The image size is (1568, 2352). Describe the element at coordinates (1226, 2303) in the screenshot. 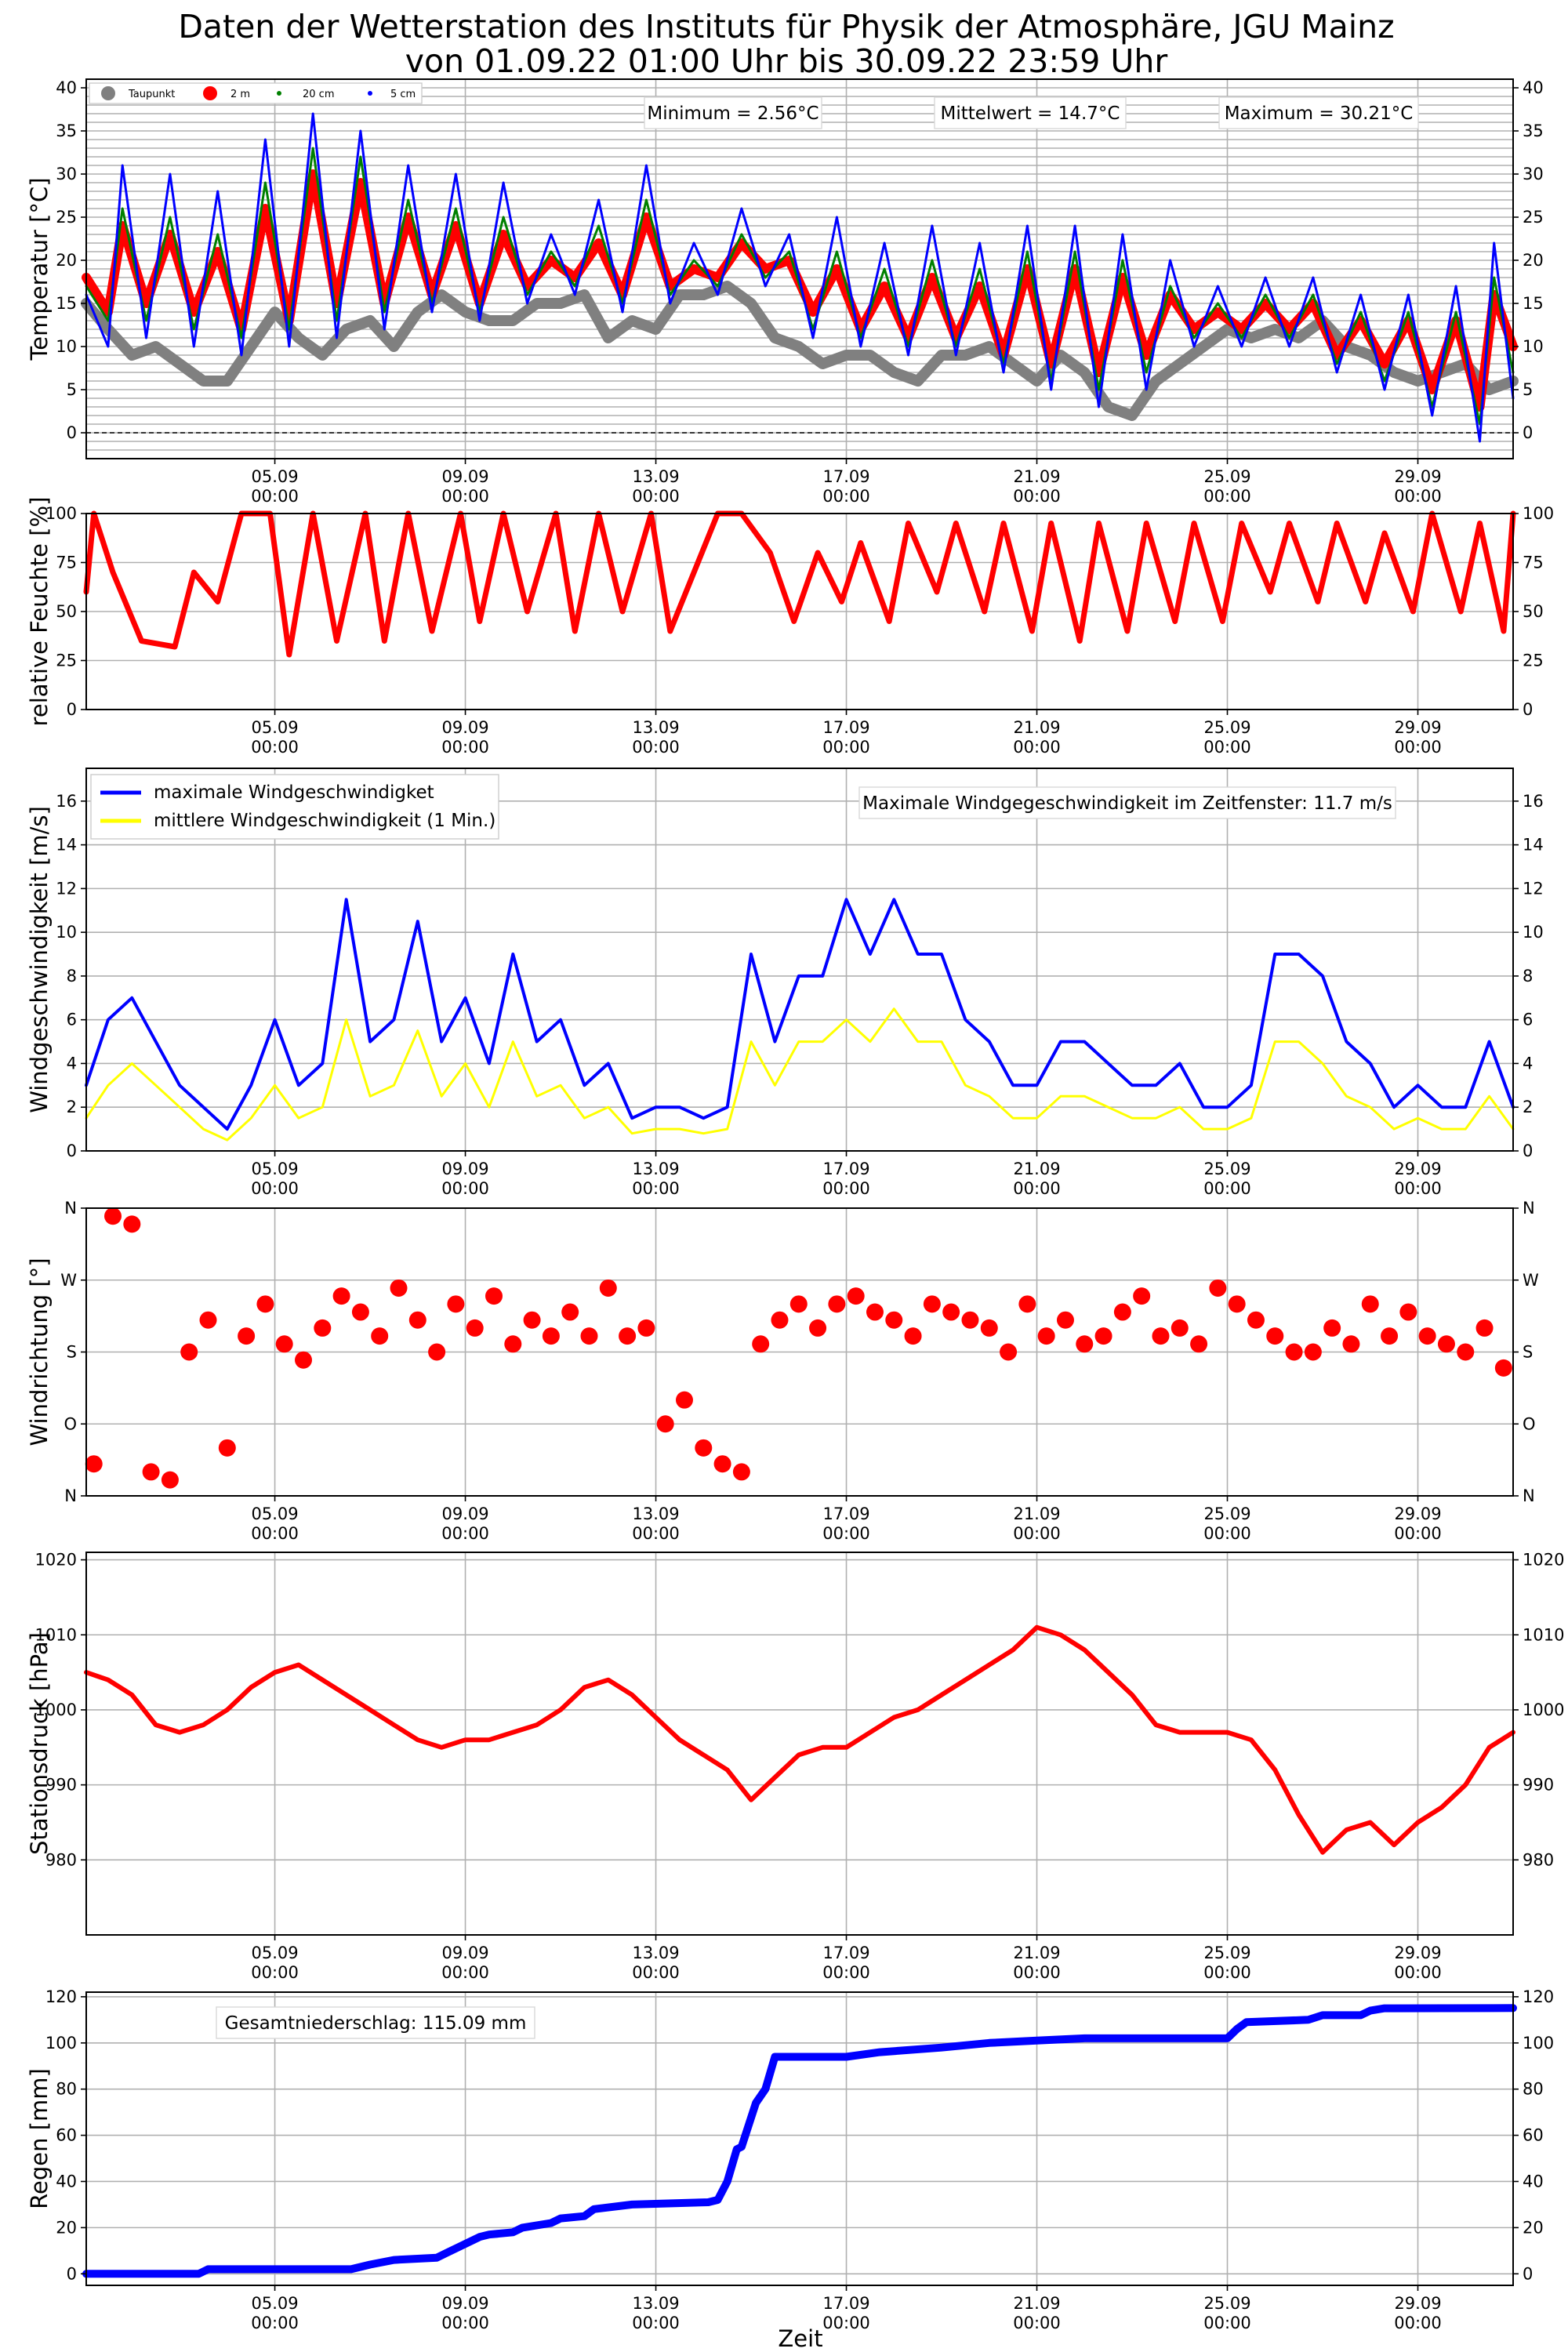

I see `rain-xtick-date-label: 25.09` at that location.